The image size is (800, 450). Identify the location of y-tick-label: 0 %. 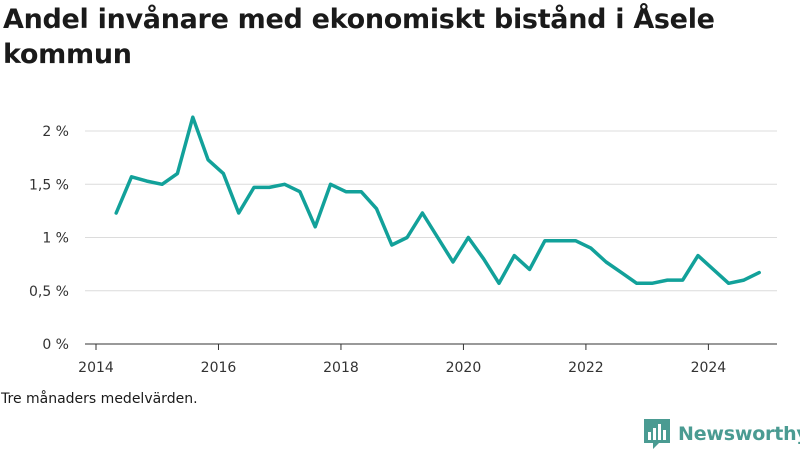
(55, 345).